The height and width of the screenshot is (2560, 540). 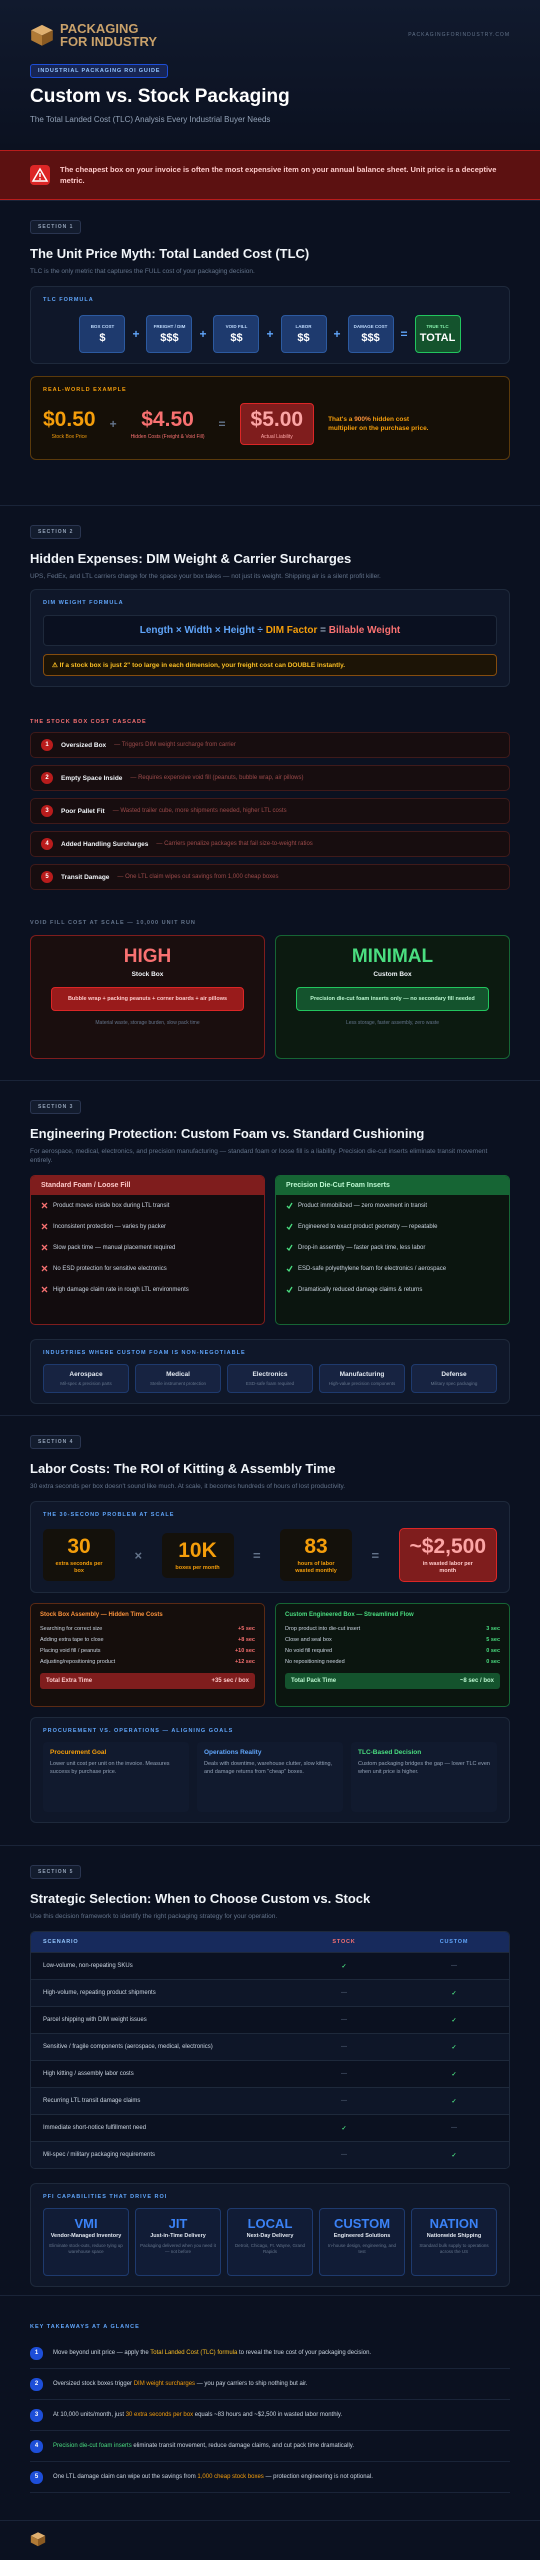 What do you see at coordinates (454, 1966) in the screenshot?
I see `custom-cell: —` at bounding box center [454, 1966].